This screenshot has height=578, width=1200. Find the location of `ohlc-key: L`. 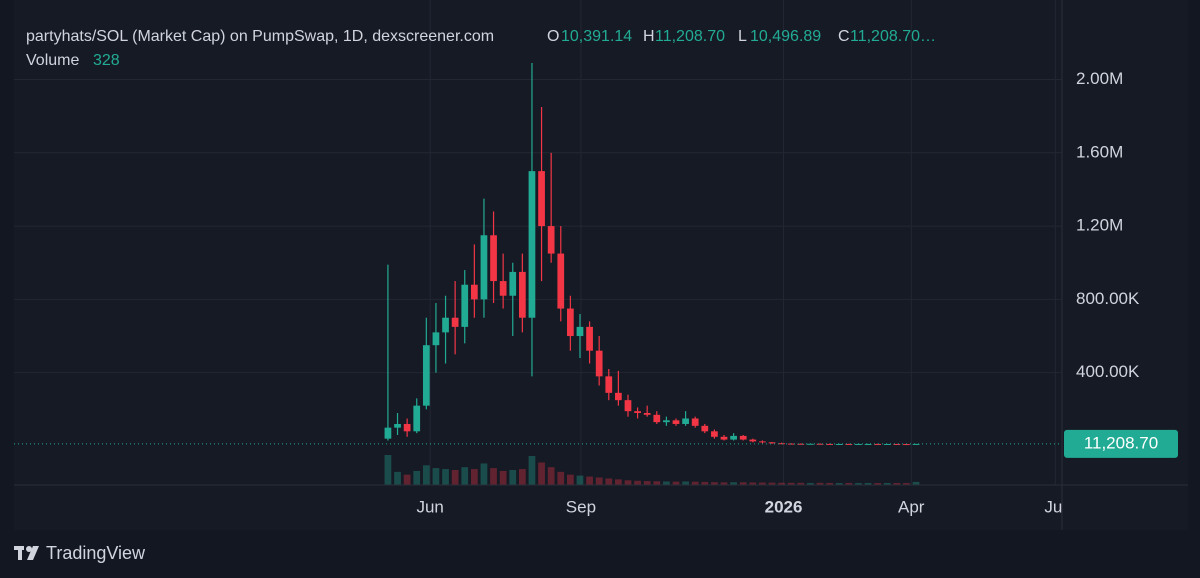

ohlc-key: L is located at coordinates (742, 36).